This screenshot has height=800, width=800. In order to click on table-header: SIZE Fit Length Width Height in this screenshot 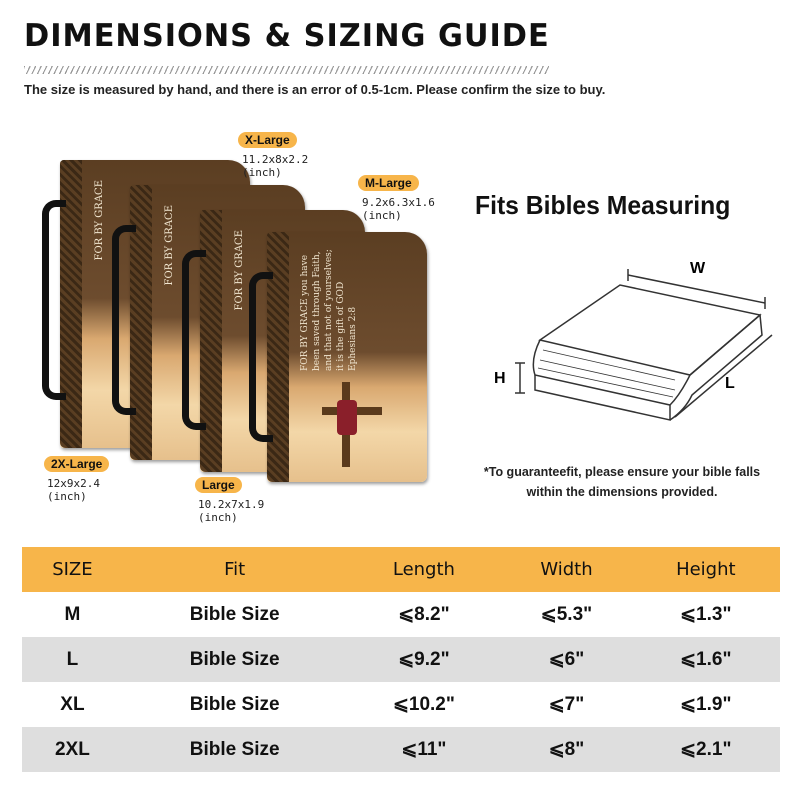, I will do `click(401, 569)`.